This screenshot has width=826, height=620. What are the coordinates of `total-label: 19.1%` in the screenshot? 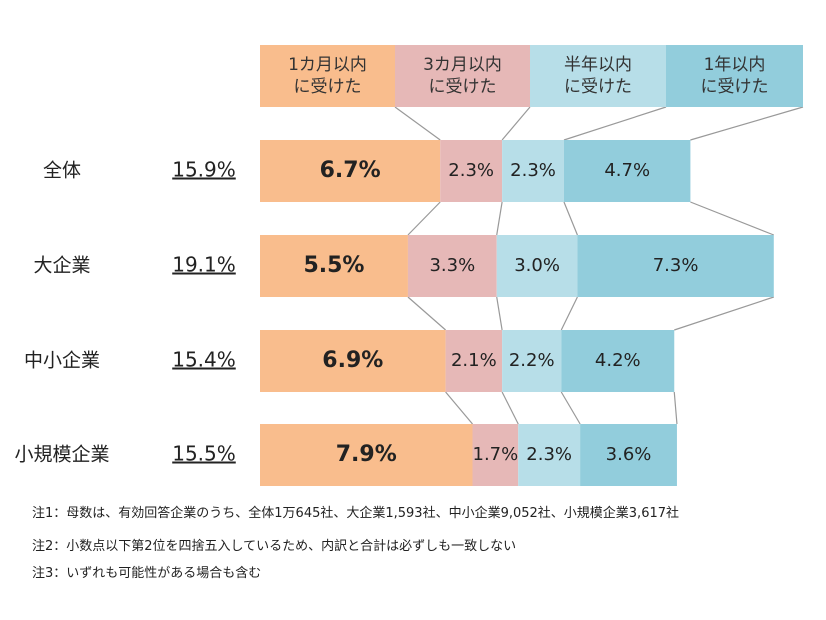 It's located at (204, 265).